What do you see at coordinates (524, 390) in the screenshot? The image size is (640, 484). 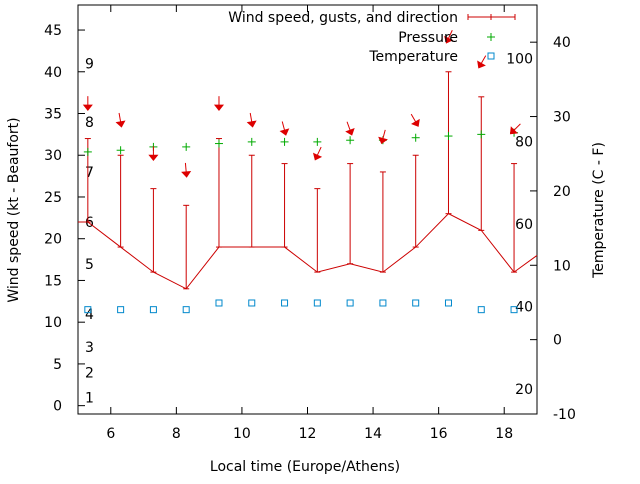 I see `fahrenheit-label: 20` at bounding box center [524, 390].